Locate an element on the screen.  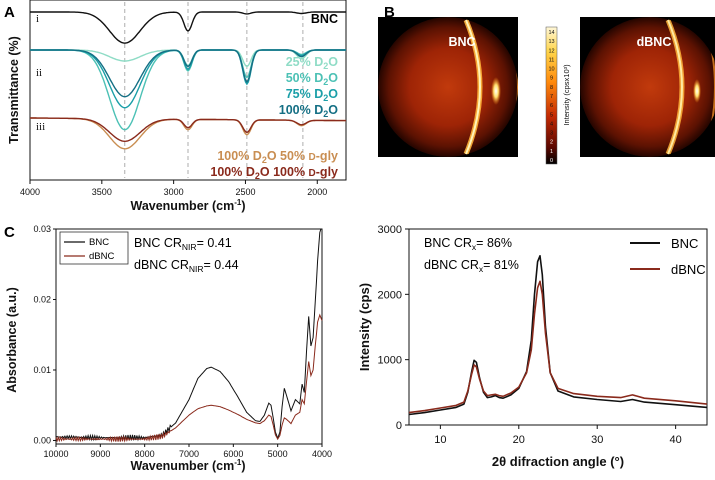
xrd-y-tick-label: 3000 is located at coordinates (390, 230).